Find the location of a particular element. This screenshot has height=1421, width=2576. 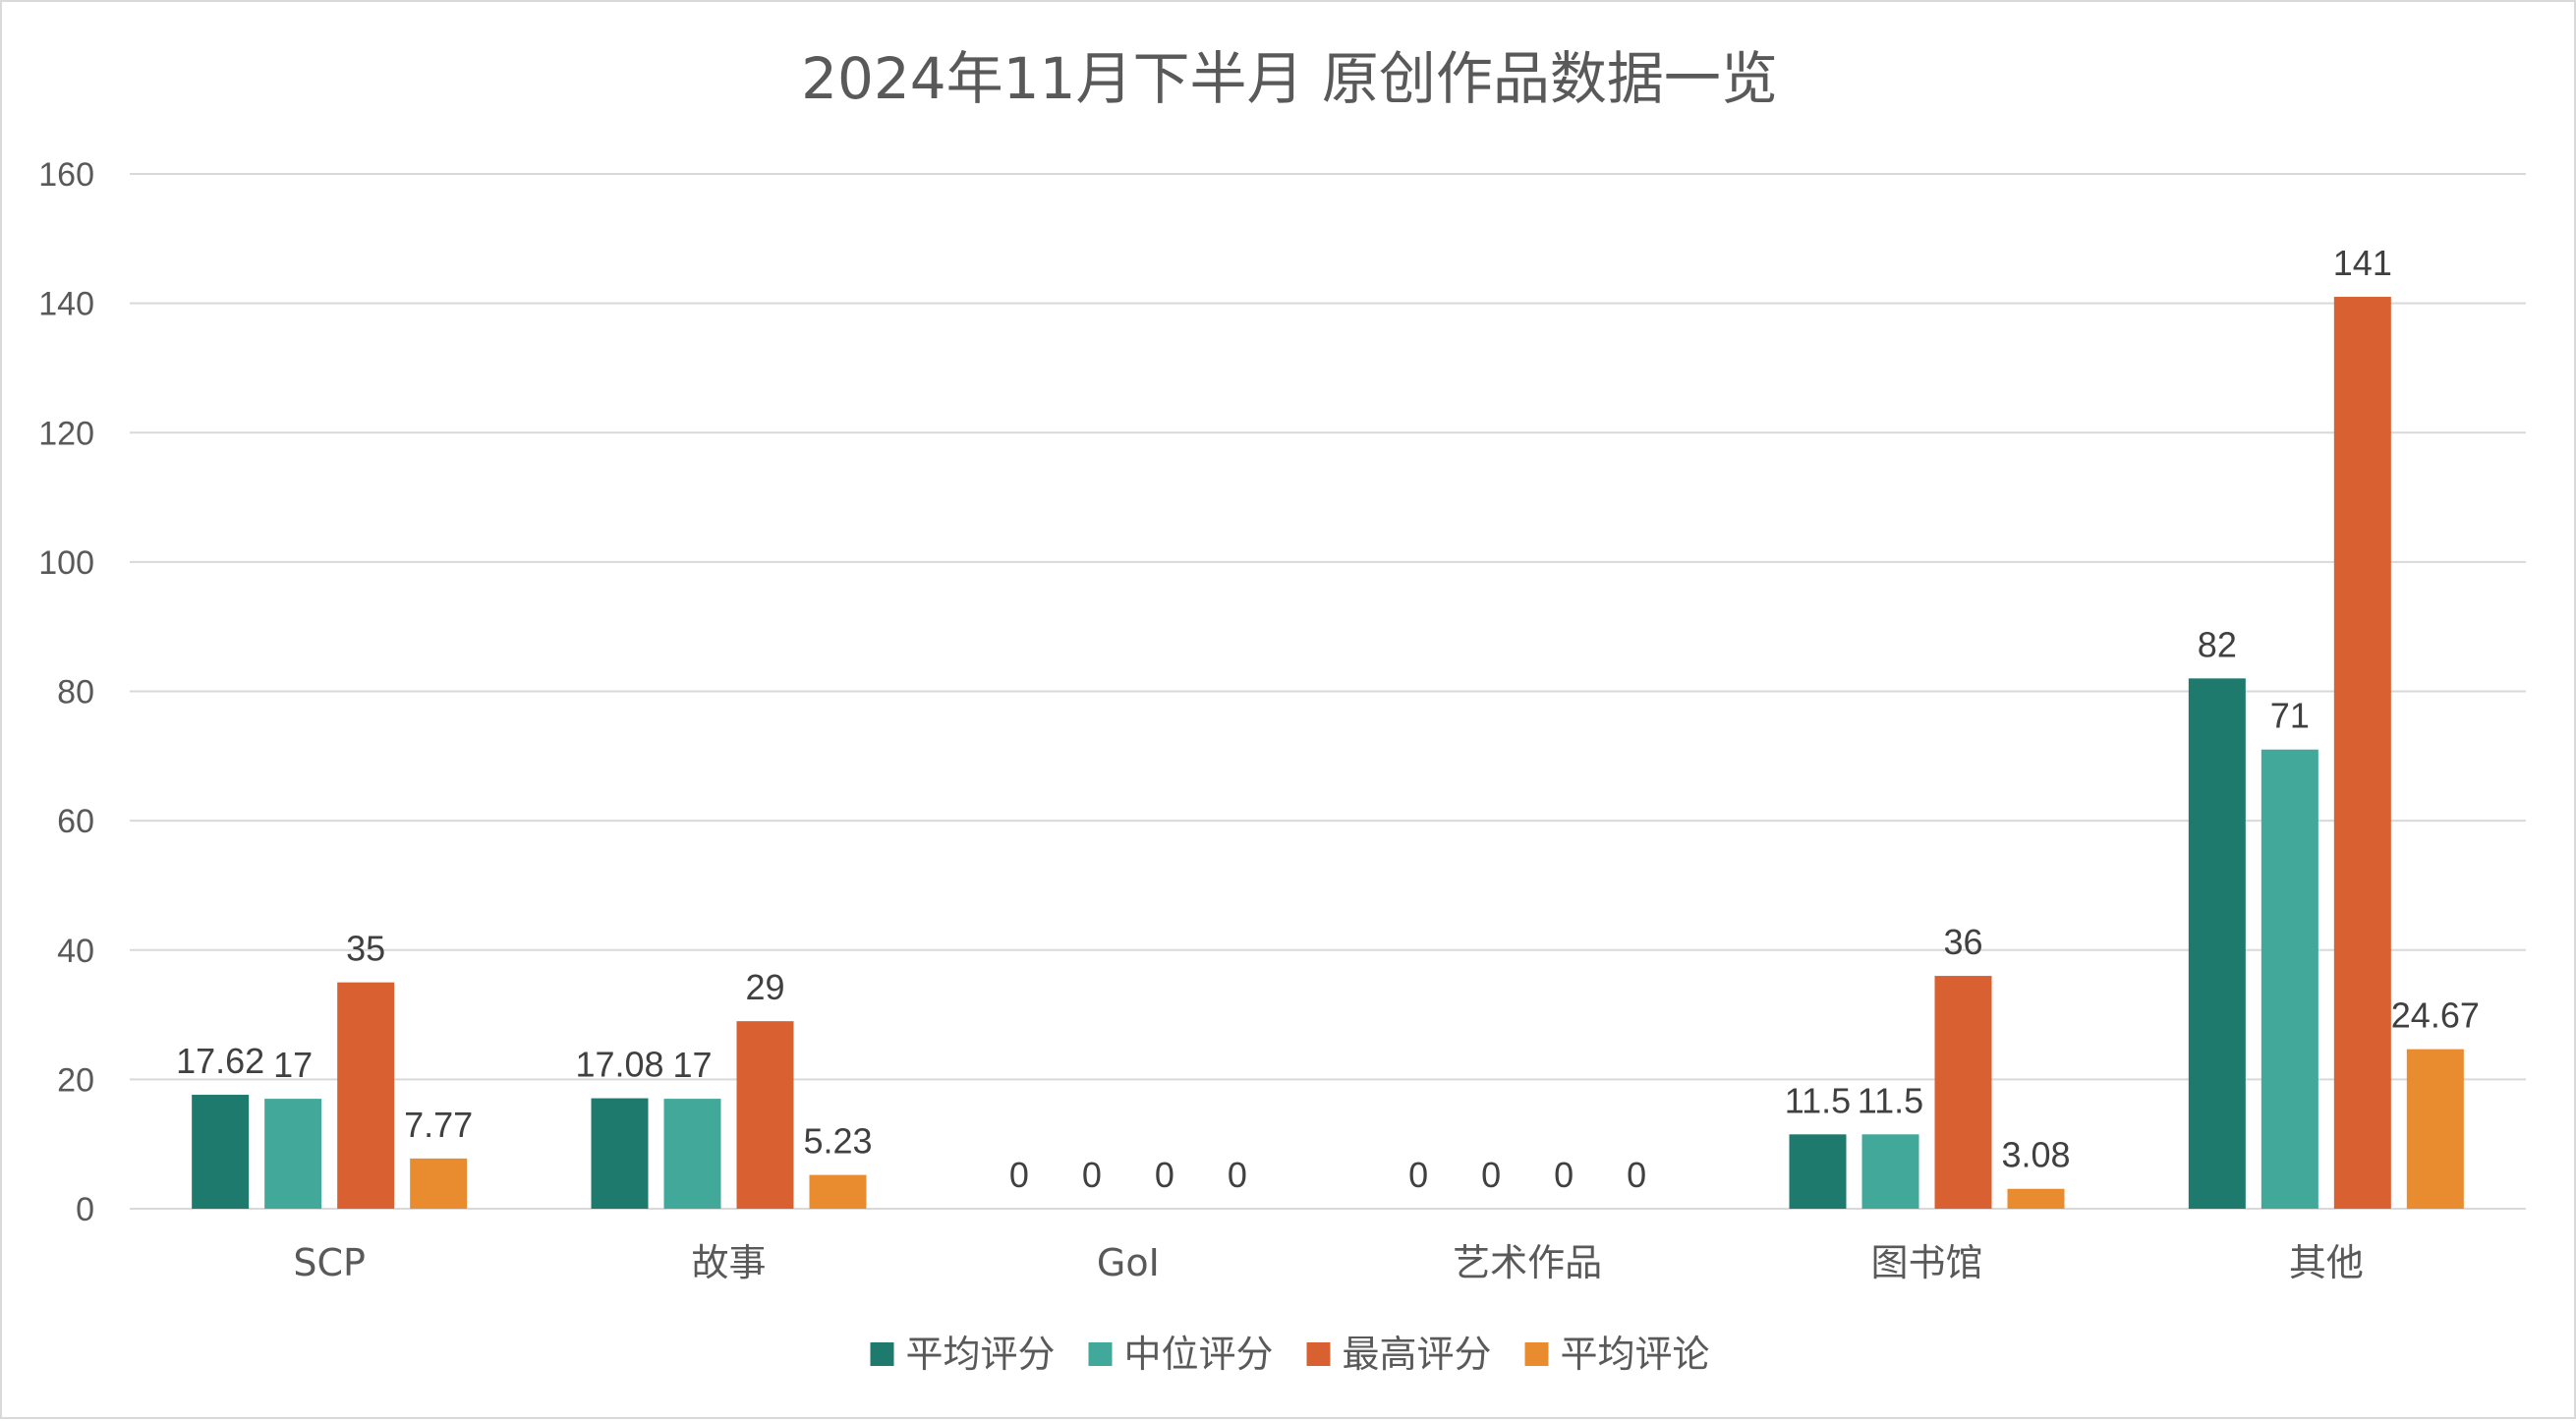

legend-label: 平均评分 is located at coordinates (981, 1354).